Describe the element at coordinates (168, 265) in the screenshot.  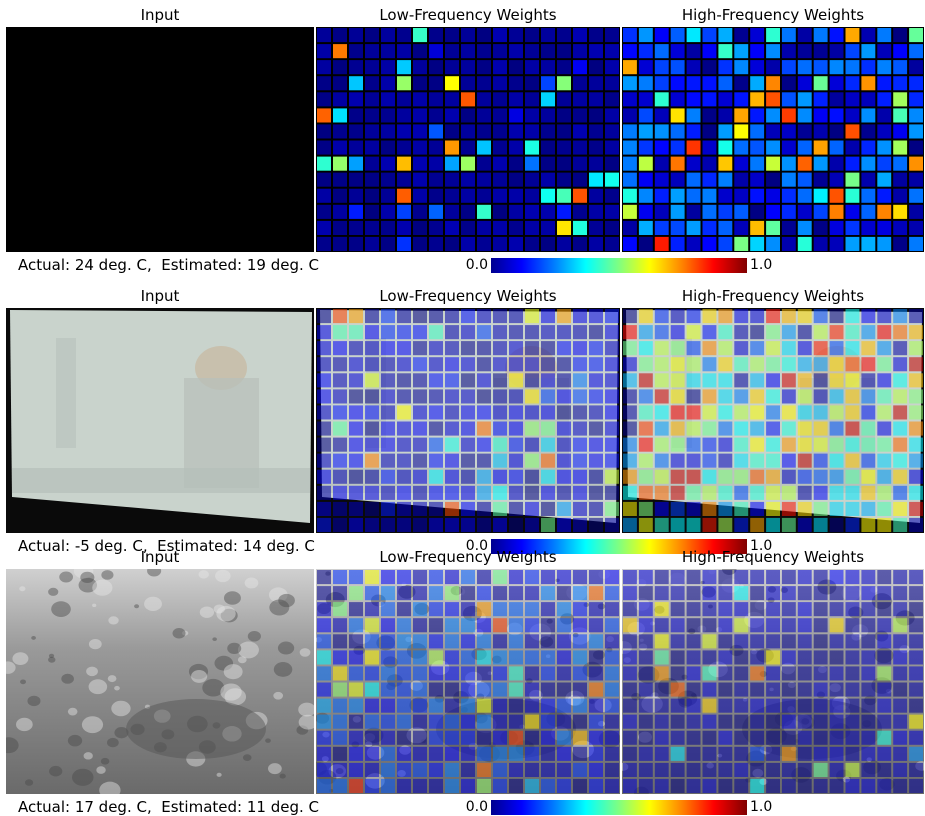
I see `temperature-caption: Actual: 24 deg. C, Estimated: 19 deg. C` at that location.